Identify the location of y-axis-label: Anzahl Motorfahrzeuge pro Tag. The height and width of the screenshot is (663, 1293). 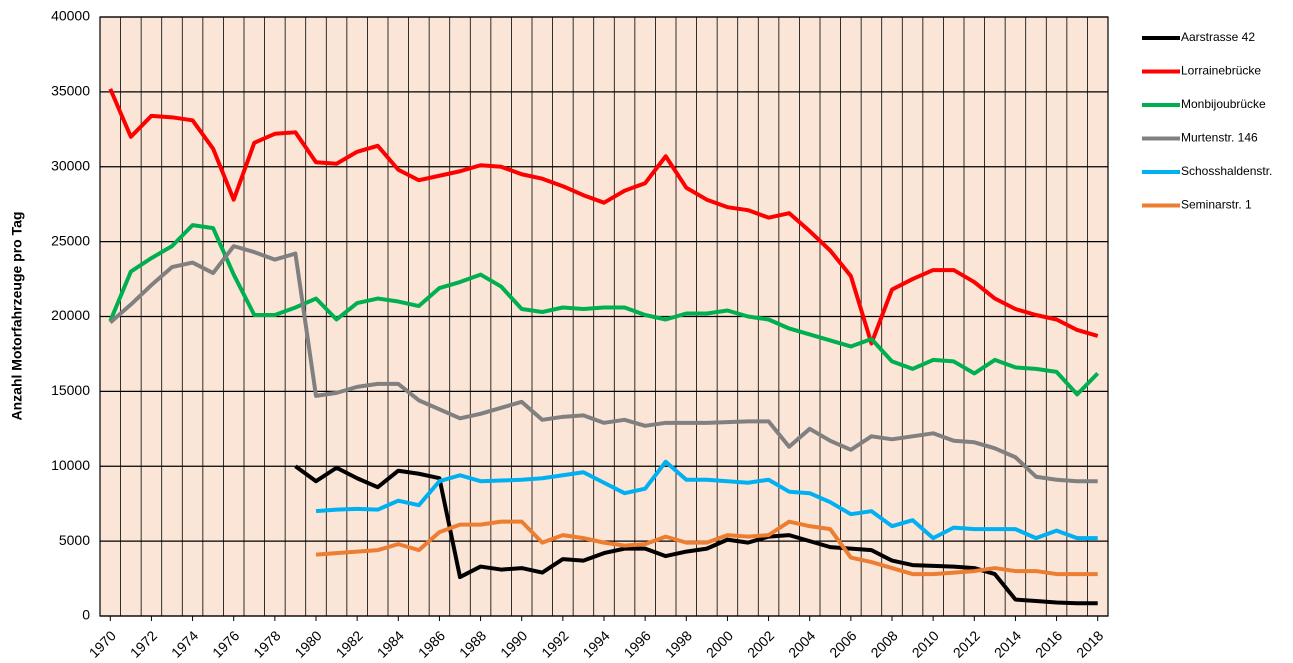
(17, 316).